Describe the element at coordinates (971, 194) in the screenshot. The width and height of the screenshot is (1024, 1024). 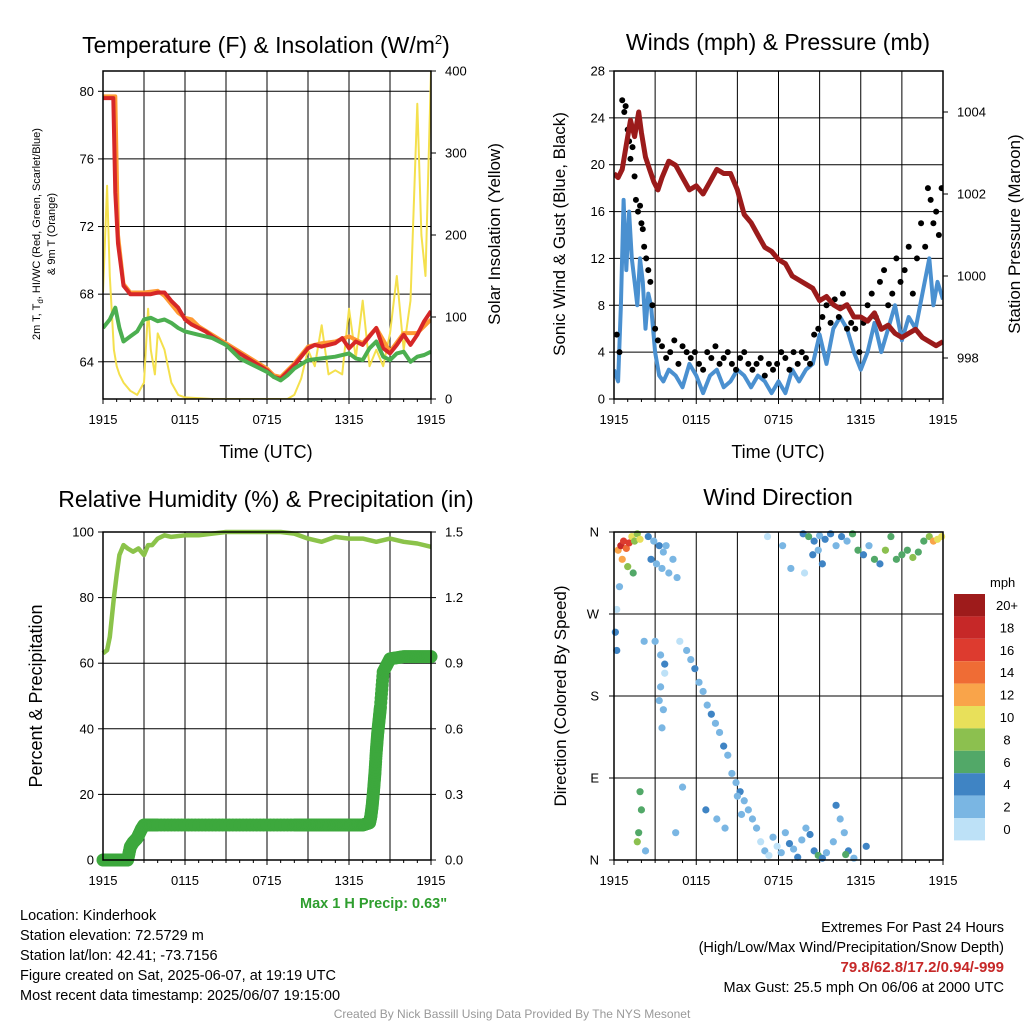
I see `y-right-tick-label: 1002` at that location.